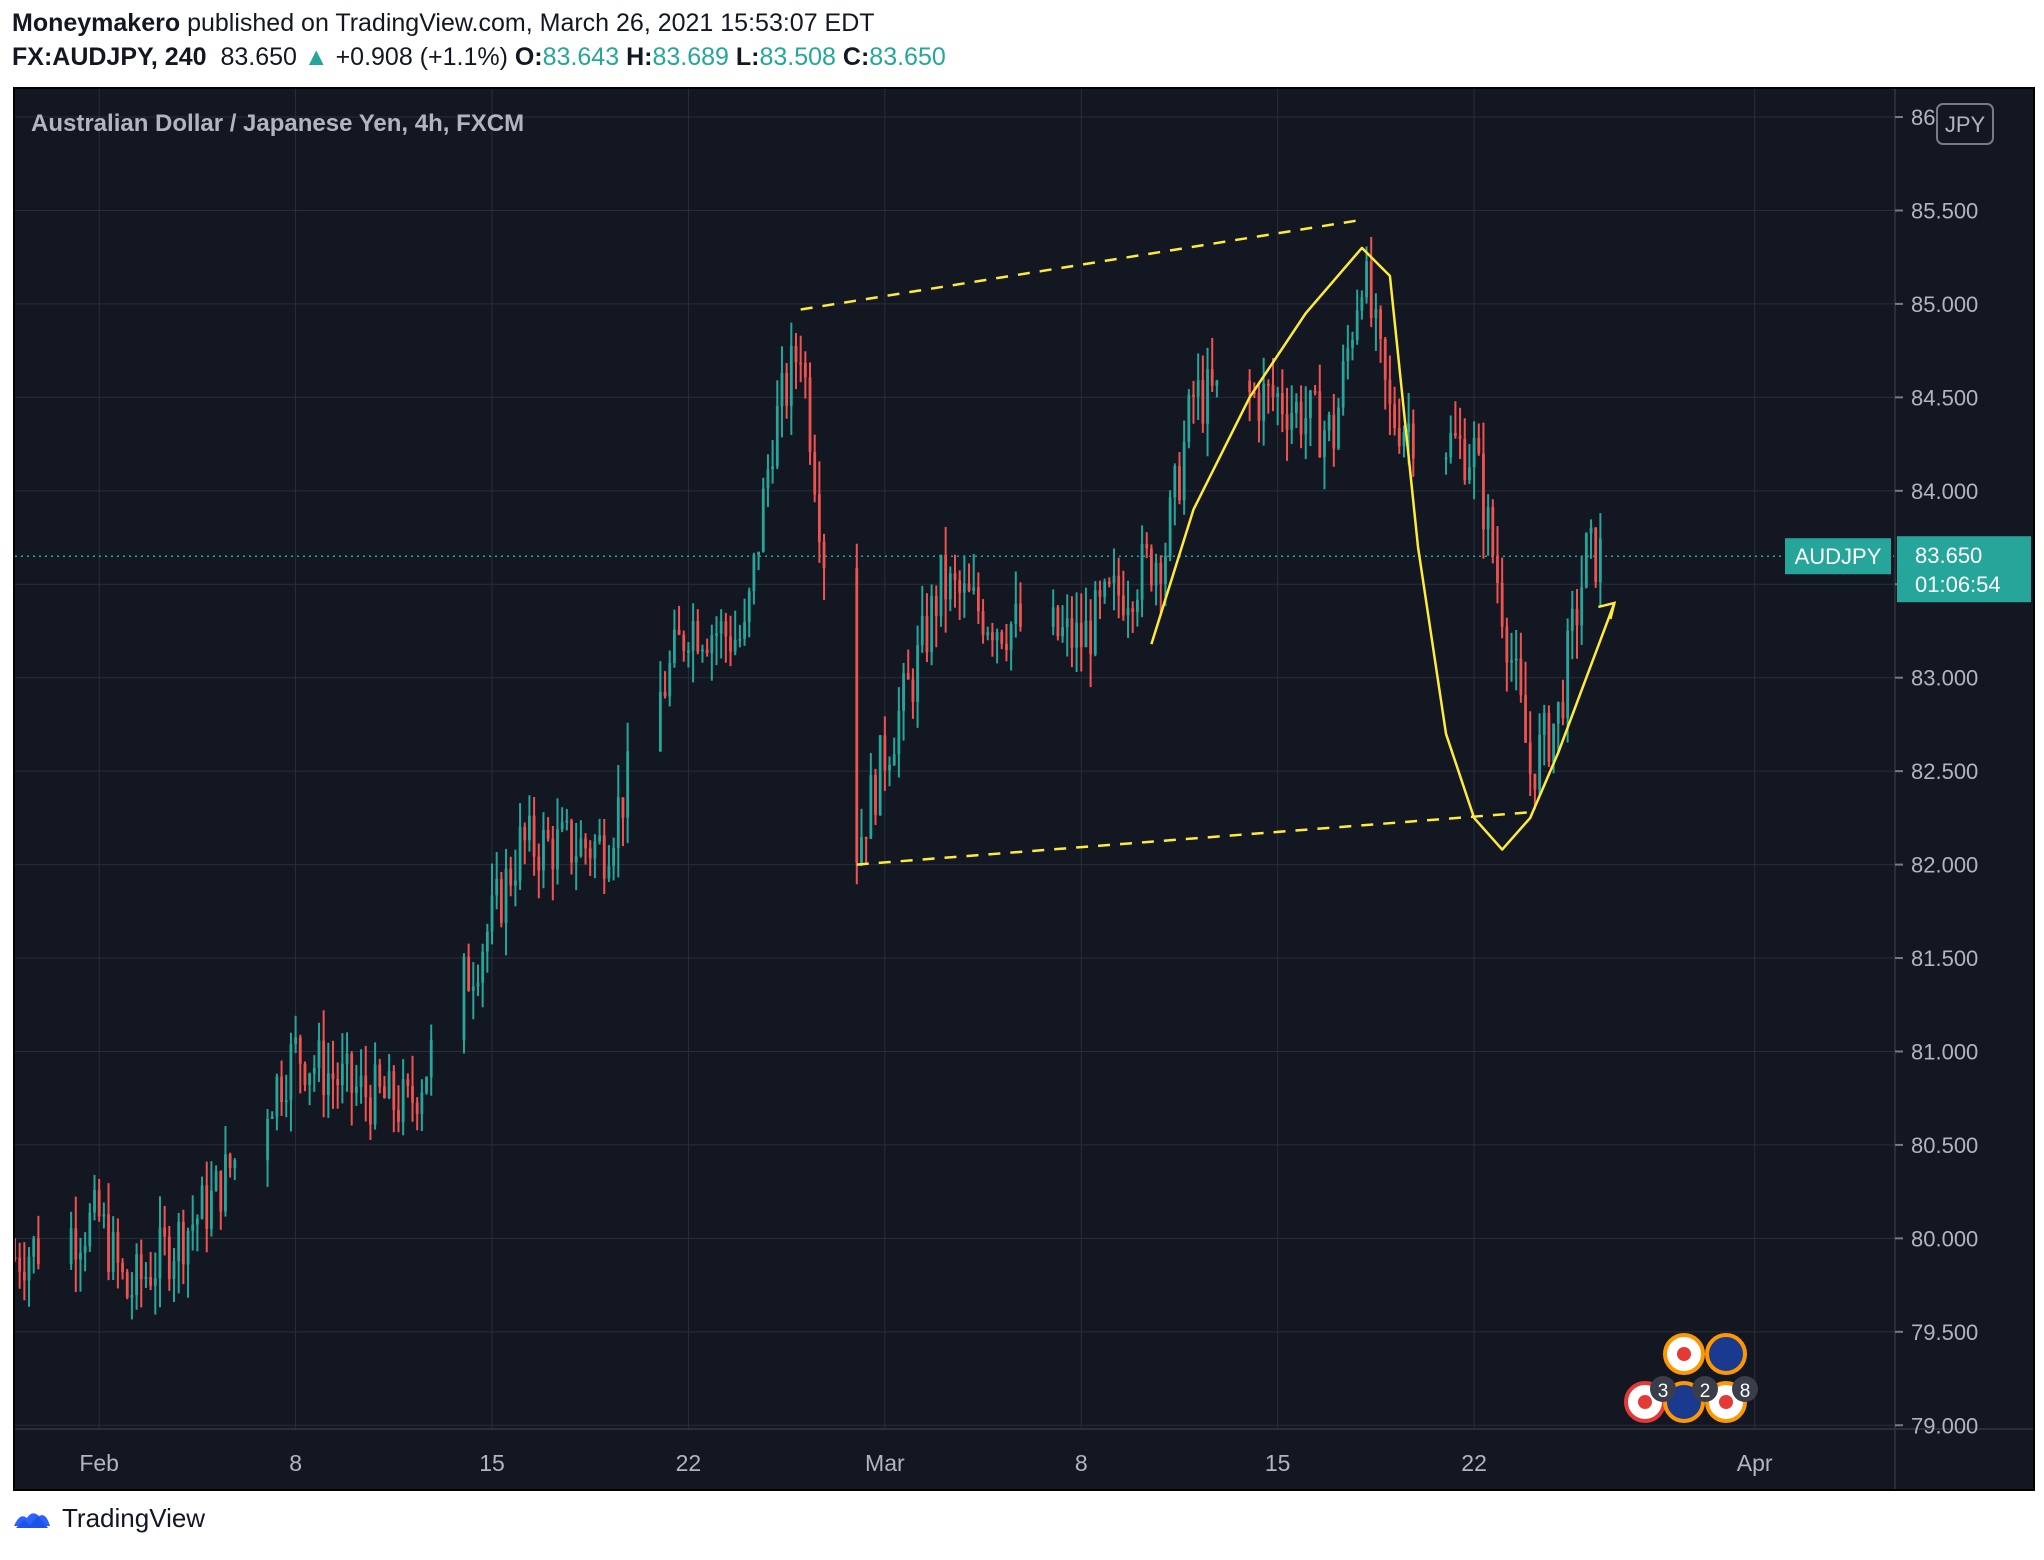 The width and height of the screenshot is (2044, 1560). What do you see at coordinates (1383, 548) in the screenshot?
I see `freehand-curve` at bounding box center [1383, 548].